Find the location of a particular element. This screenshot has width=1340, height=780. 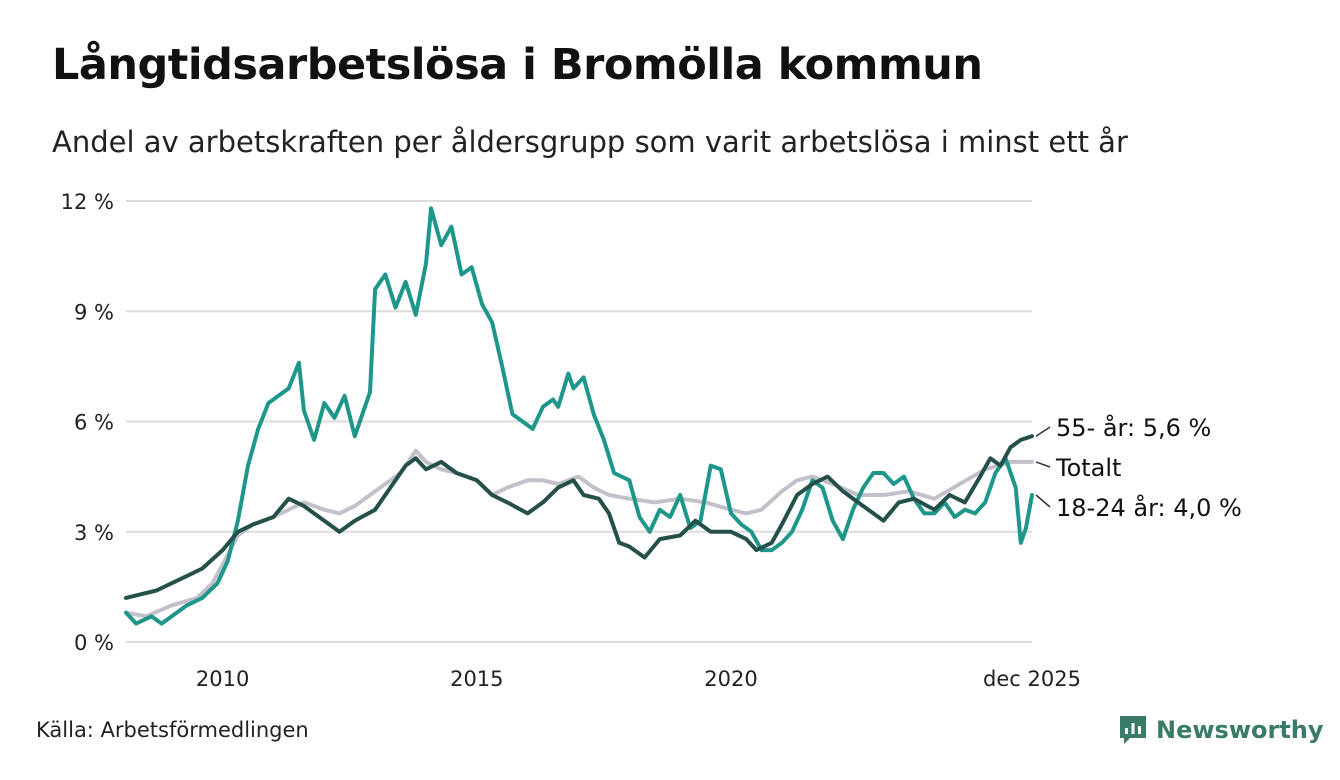

brand-logo: Newsworthy is located at coordinates (1221, 730).